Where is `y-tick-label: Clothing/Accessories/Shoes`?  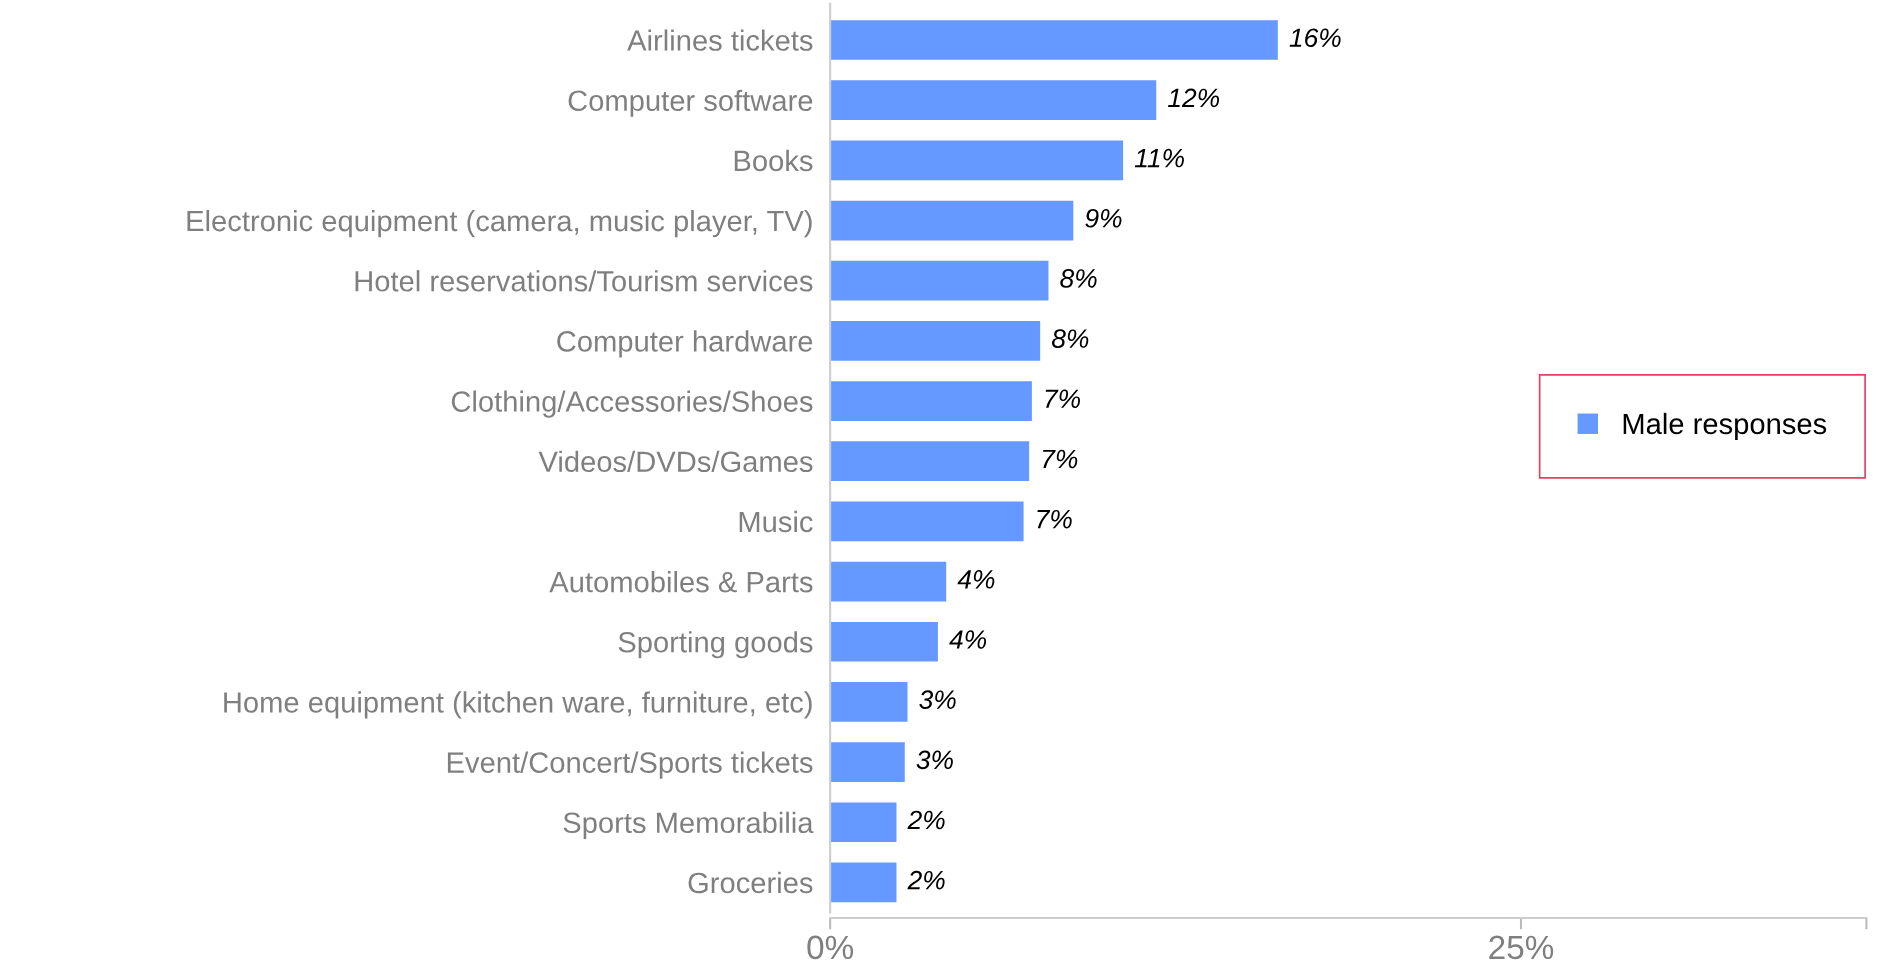 y-tick-label: Clothing/Accessories/Shoes is located at coordinates (632, 404).